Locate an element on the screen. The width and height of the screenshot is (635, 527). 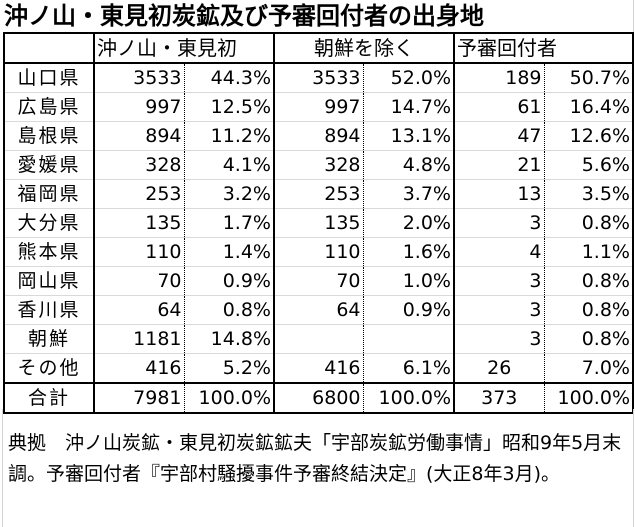
table-row: 香川県 64 0.8% 64 0.9% 3 0.8% is located at coordinates (319, 310).